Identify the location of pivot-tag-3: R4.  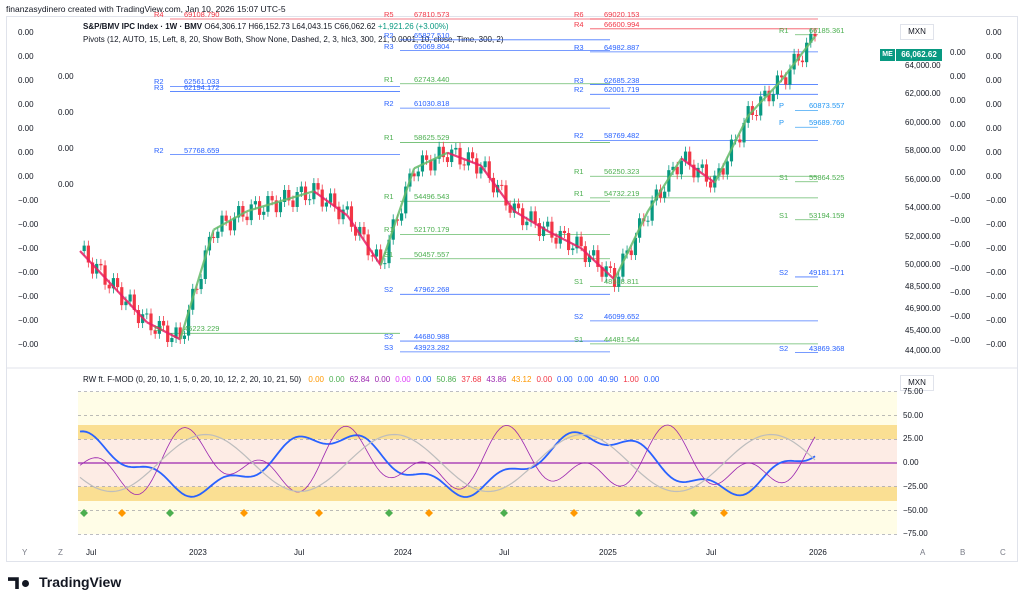
(579, 24).